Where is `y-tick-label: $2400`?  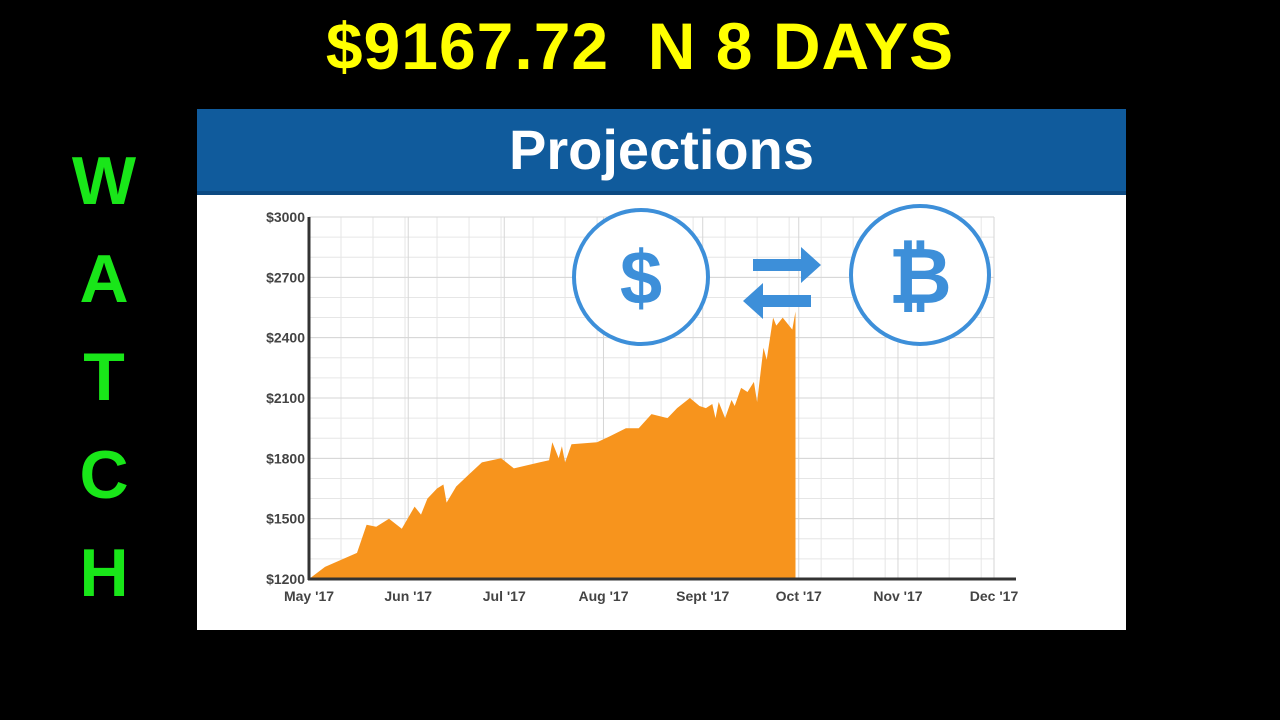
y-tick-label: $2400 is located at coordinates (285, 338).